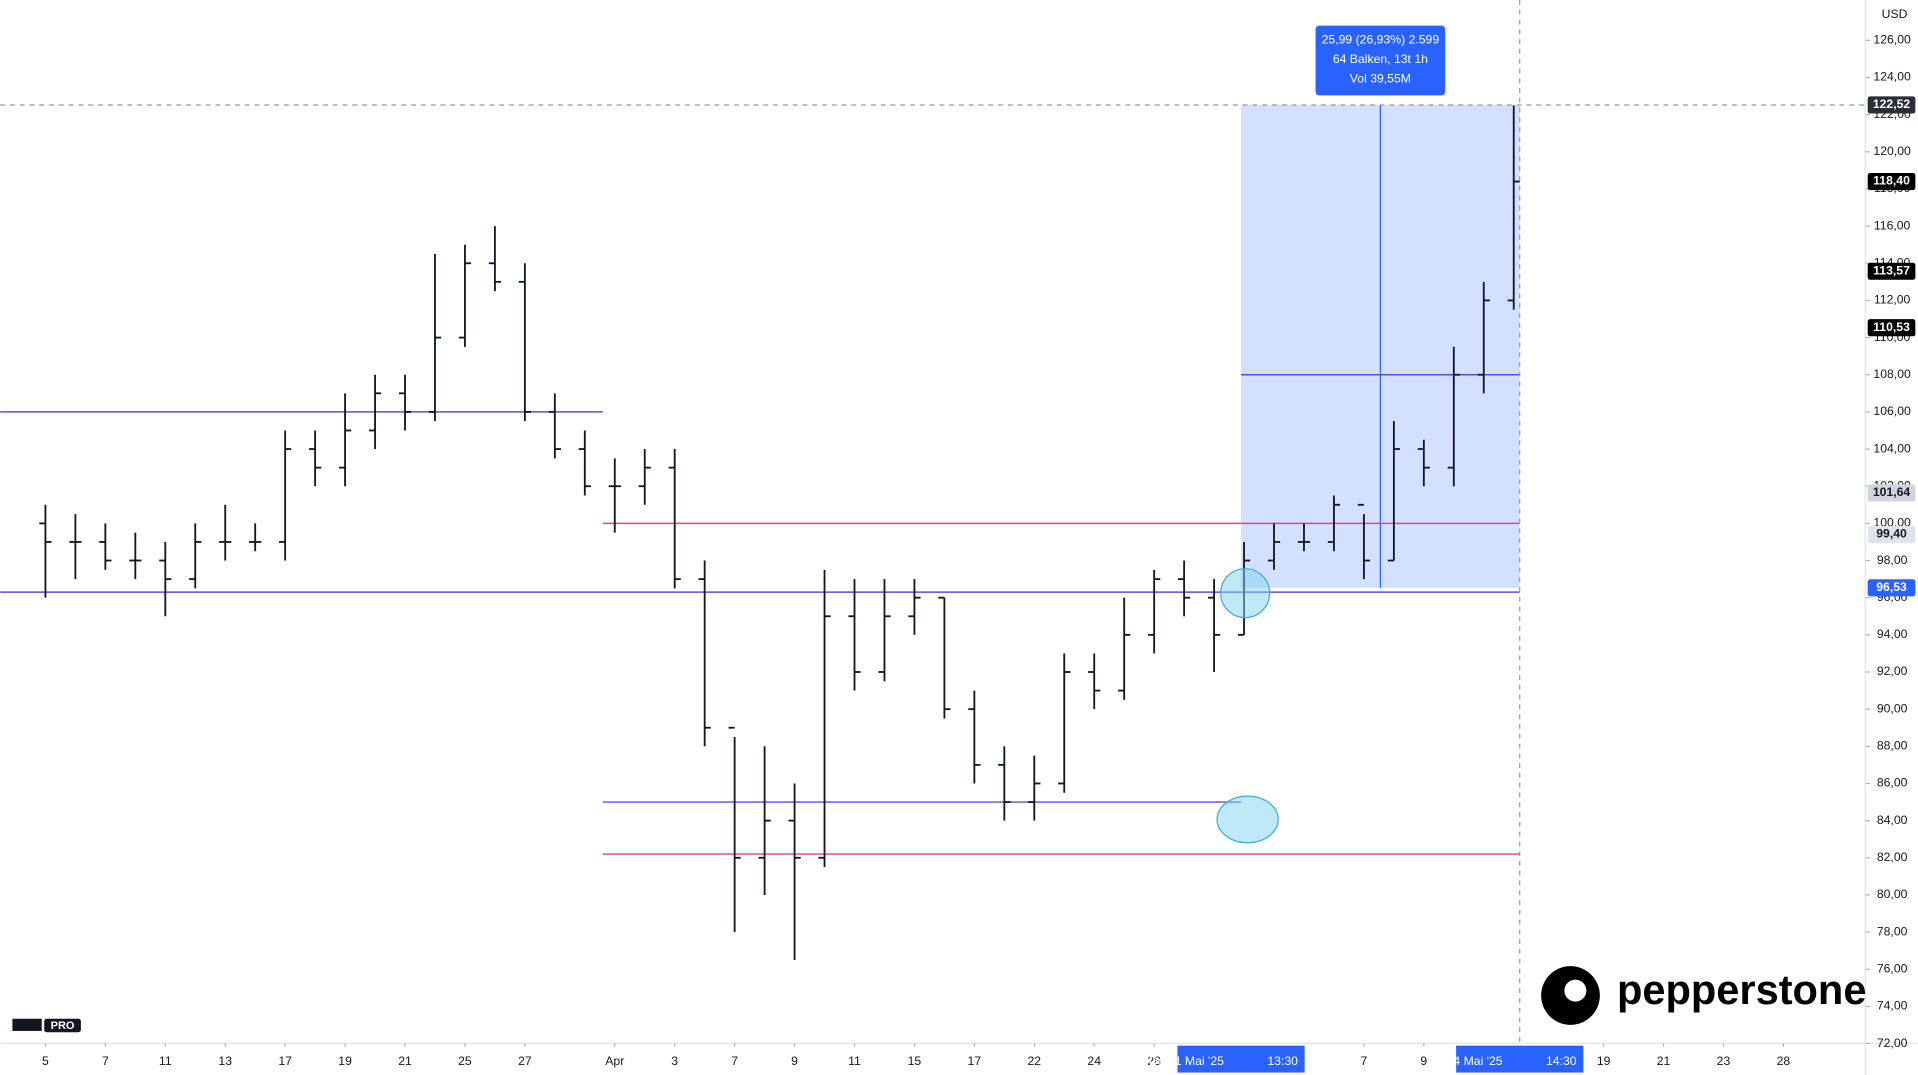 This screenshot has height=1075, width=1918. I want to click on y-tick-label: 106,00, so click(1892, 411).